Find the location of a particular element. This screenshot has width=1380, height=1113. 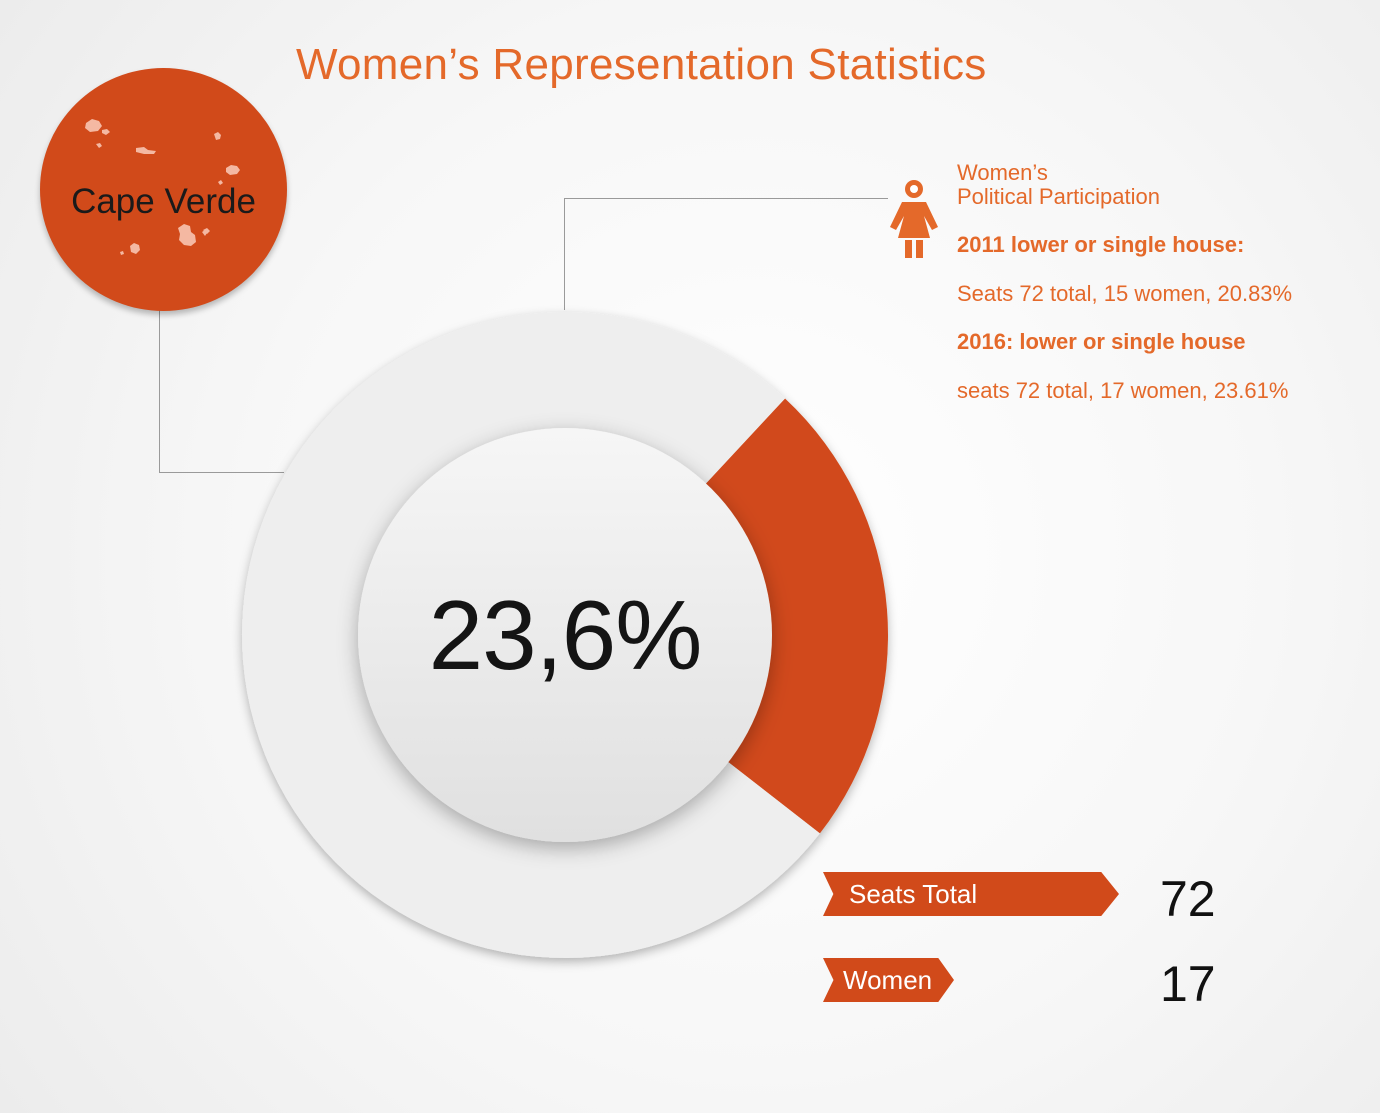

country-badge: Cape Verde is located at coordinates (163, 189).